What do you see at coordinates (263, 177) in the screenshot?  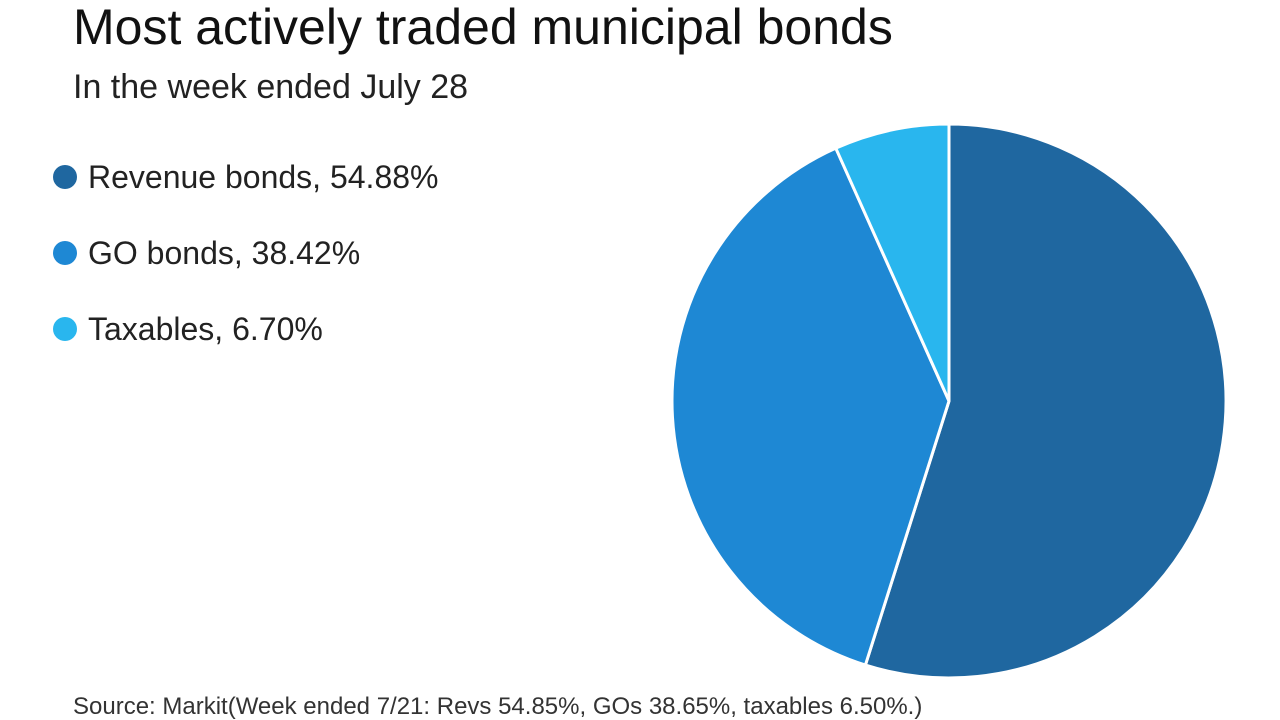 I see `legend-label: Revenue bonds, 54.88%` at bounding box center [263, 177].